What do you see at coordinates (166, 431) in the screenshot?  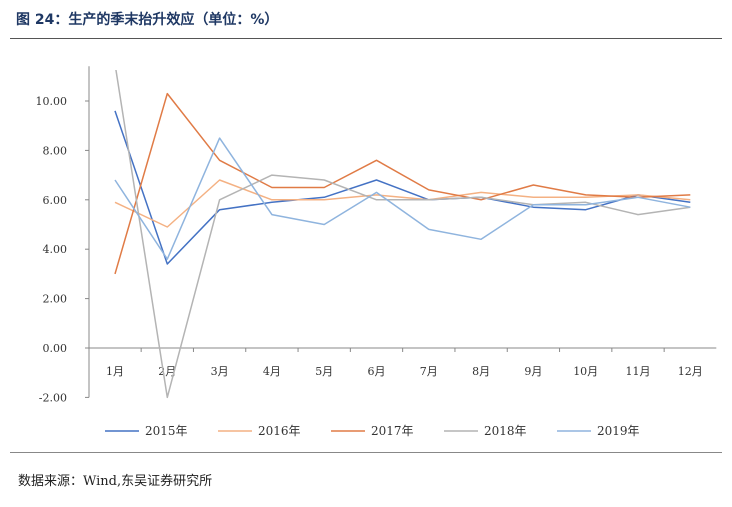 I see `legend-label: 2015年` at bounding box center [166, 431].